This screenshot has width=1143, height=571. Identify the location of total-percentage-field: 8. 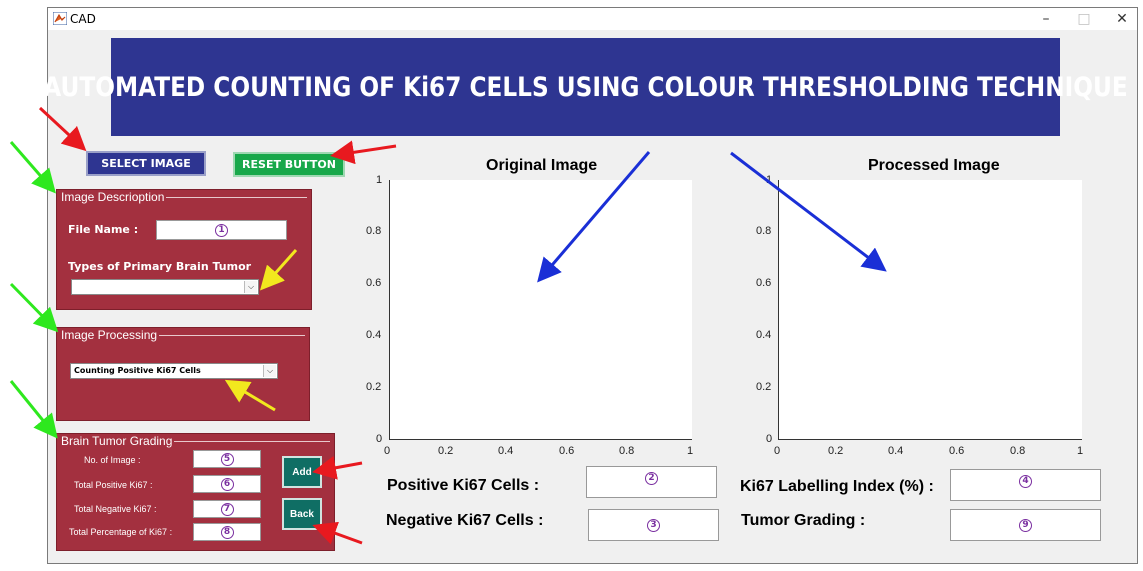
(227, 532).